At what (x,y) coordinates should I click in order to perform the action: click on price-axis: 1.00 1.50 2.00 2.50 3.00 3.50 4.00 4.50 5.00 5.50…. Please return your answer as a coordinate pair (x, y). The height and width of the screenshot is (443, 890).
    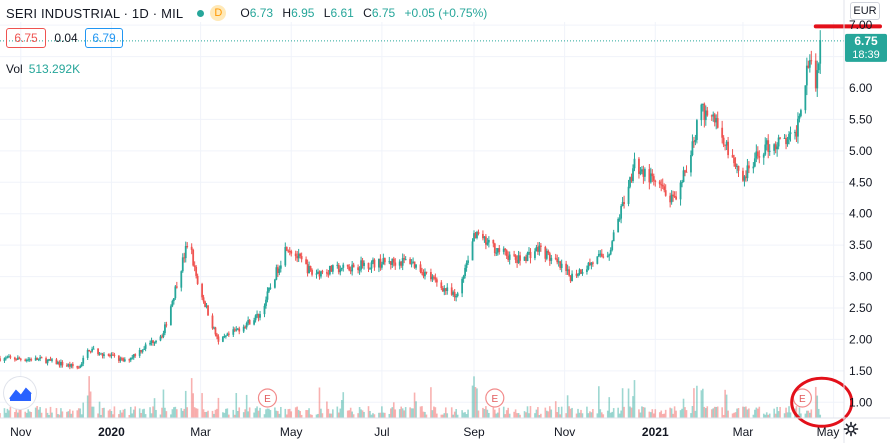
    Looking at the image, I should click on (858, 221).